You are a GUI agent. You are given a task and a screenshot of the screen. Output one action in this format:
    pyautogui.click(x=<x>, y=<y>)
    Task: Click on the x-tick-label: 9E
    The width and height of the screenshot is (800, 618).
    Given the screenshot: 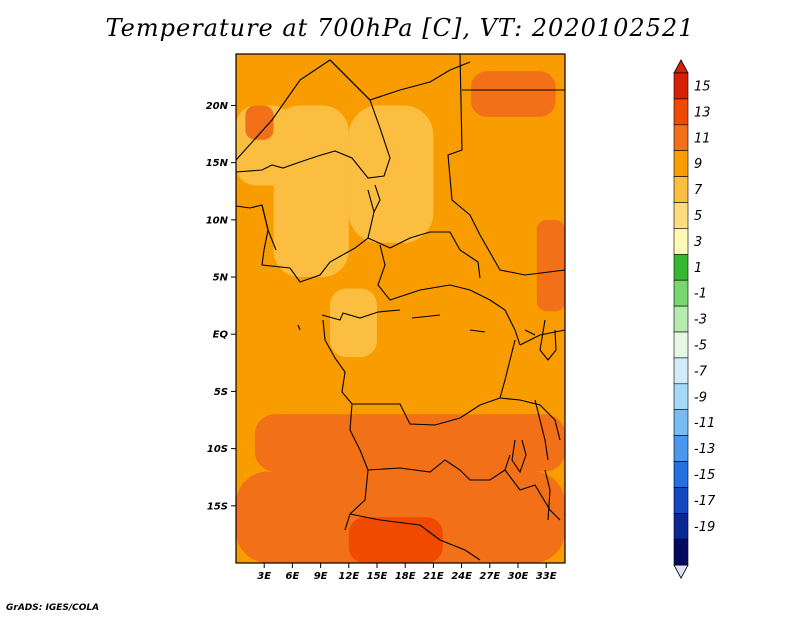 What is the action you would take?
    pyautogui.click(x=321, y=576)
    